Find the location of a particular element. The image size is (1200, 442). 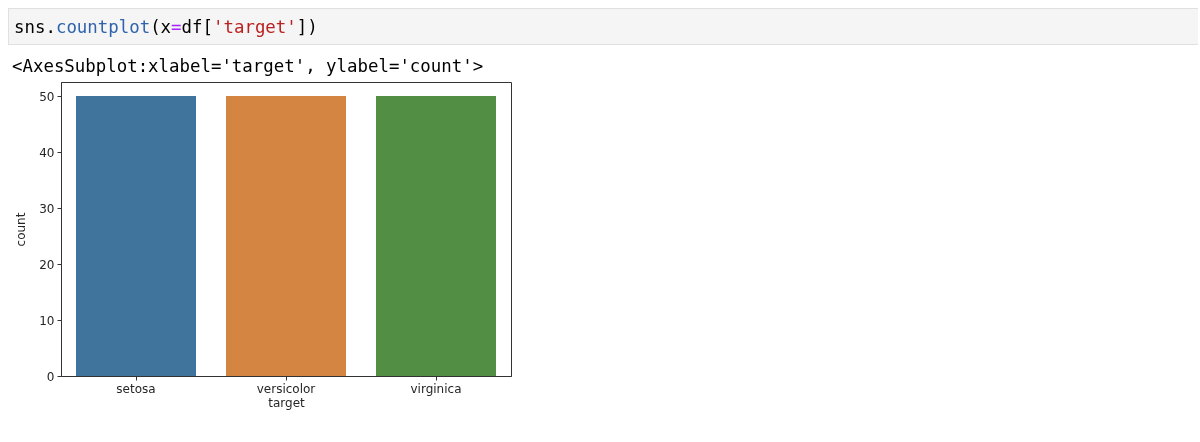

x-tick-label: virginica is located at coordinates (436, 388).